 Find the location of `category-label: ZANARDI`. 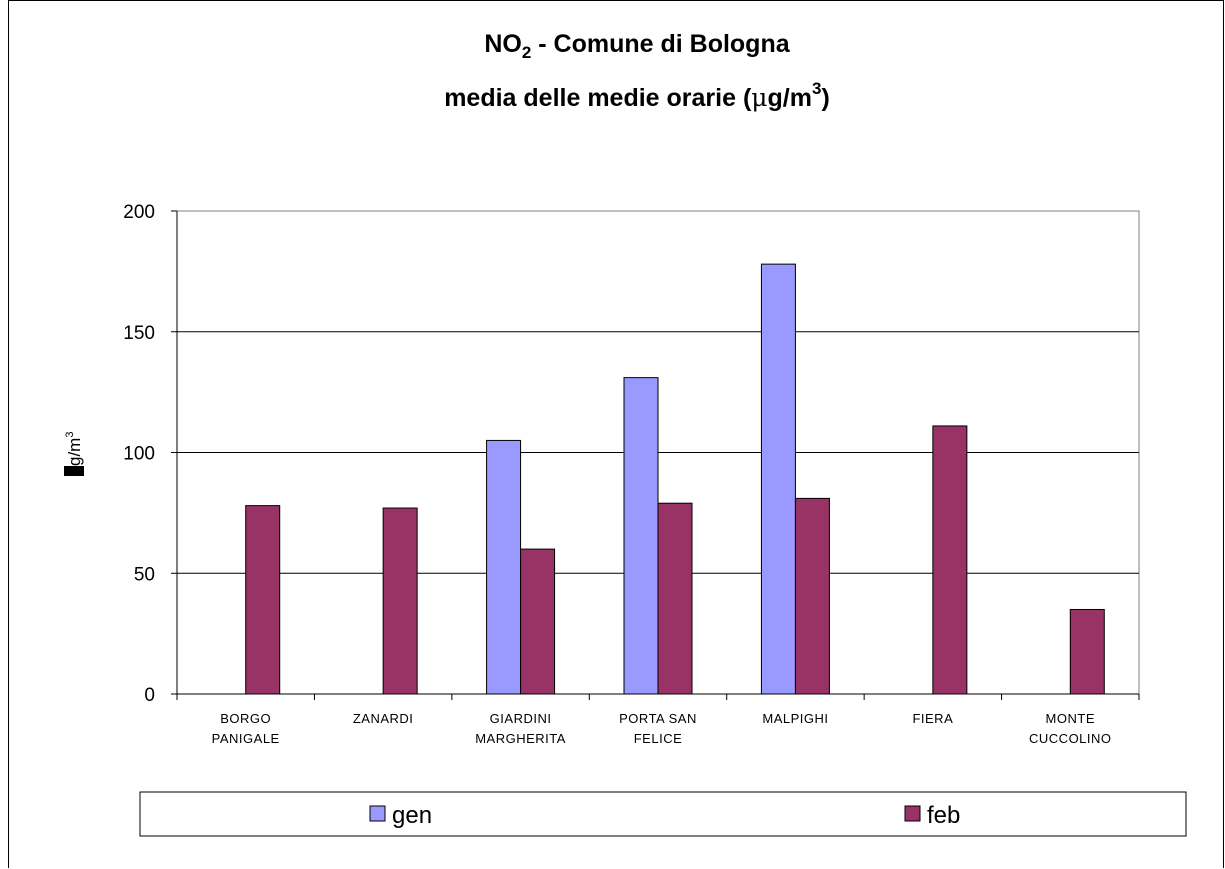

category-label: ZANARDI is located at coordinates (383, 718).